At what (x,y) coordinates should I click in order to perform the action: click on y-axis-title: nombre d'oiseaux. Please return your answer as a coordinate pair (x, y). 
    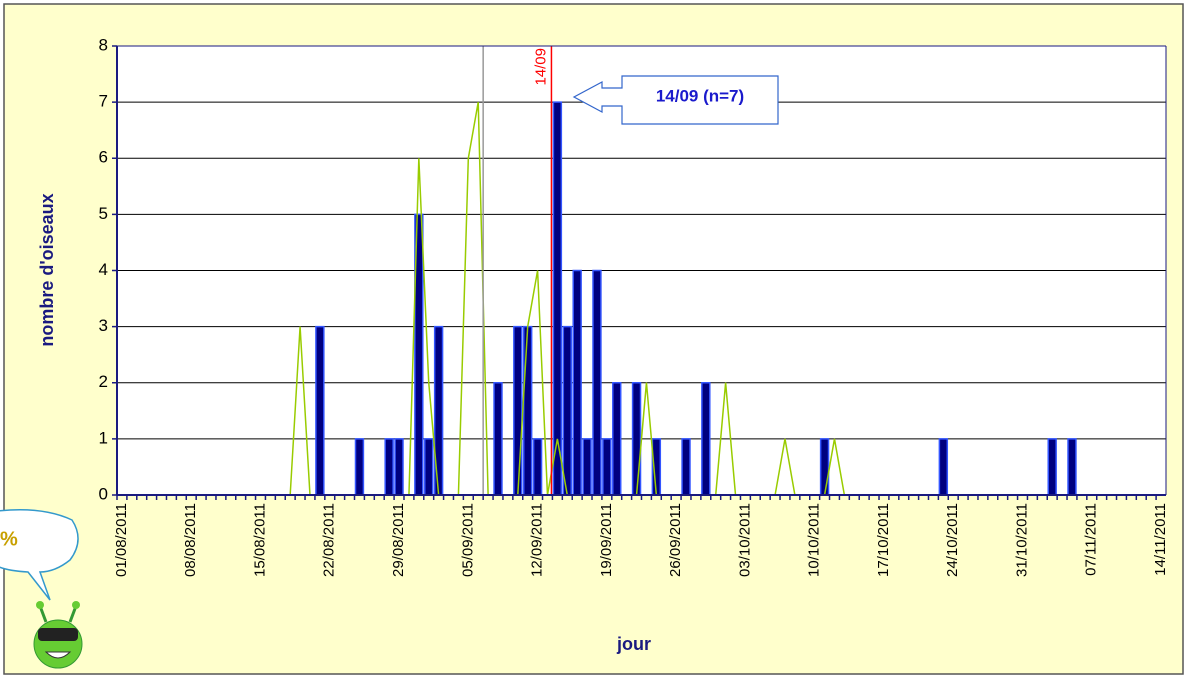
    Looking at the image, I should click on (47, 269).